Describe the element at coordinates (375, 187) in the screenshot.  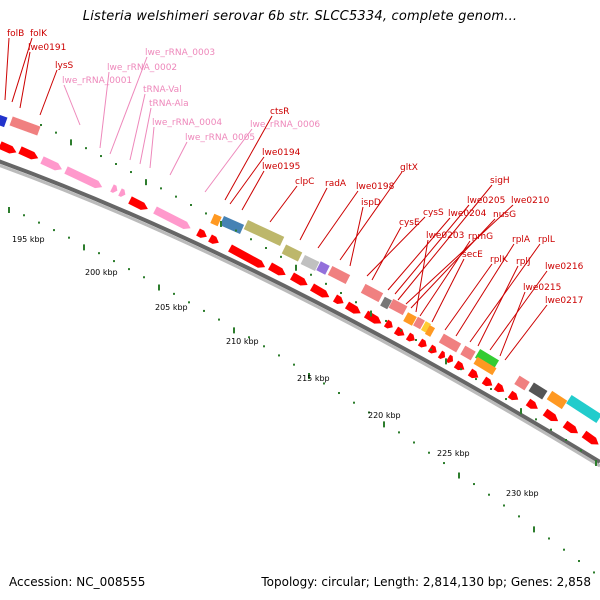
I see `gene-label: lwe0198` at that location.